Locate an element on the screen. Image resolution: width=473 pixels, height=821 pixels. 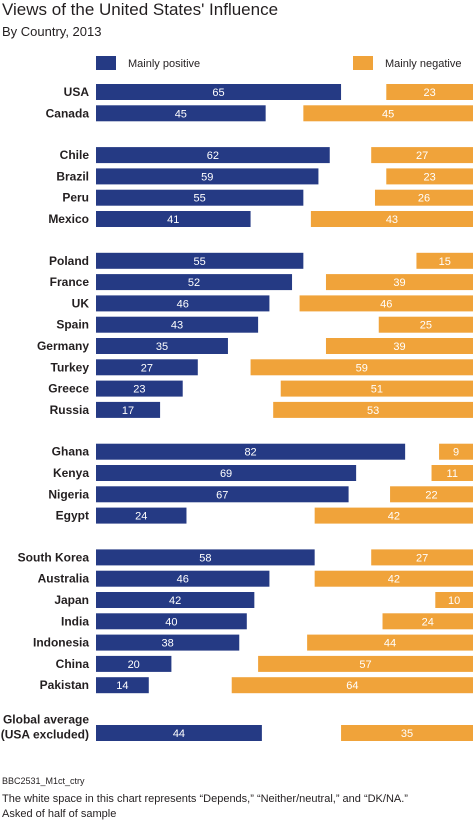
value-negative-ghana: 9 is located at coordinates (456, 453).